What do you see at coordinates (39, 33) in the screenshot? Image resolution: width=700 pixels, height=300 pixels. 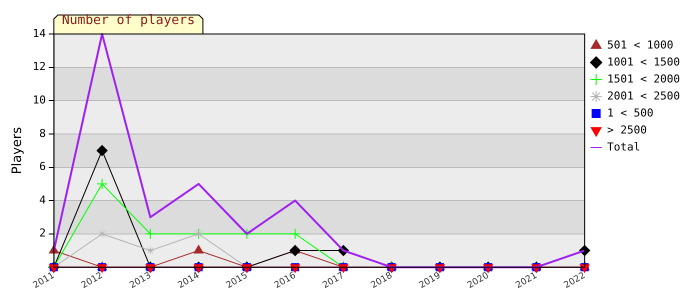 I see `y-tick-label: 14` at bounding box center [39, 33].